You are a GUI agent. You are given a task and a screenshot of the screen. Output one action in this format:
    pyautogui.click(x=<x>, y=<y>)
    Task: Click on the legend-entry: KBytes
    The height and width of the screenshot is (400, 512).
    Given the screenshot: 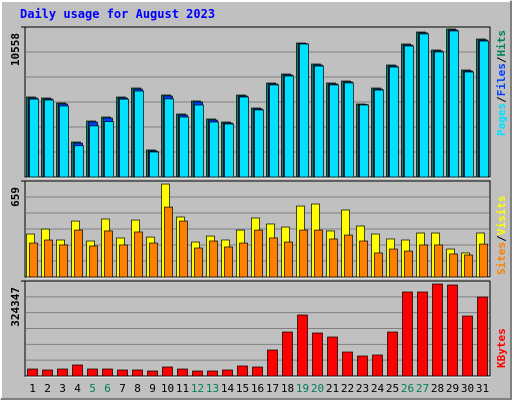 What is the action you would take?
    pyautogui.click(x=501, y=348)
    